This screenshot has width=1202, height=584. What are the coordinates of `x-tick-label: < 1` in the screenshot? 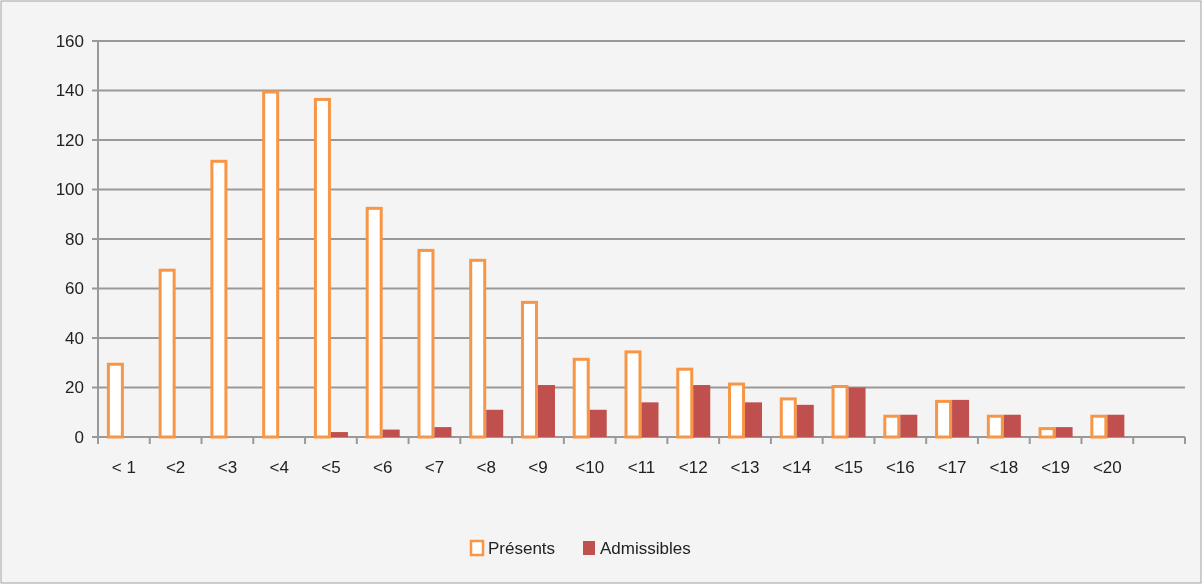 It's located at (123, 467).